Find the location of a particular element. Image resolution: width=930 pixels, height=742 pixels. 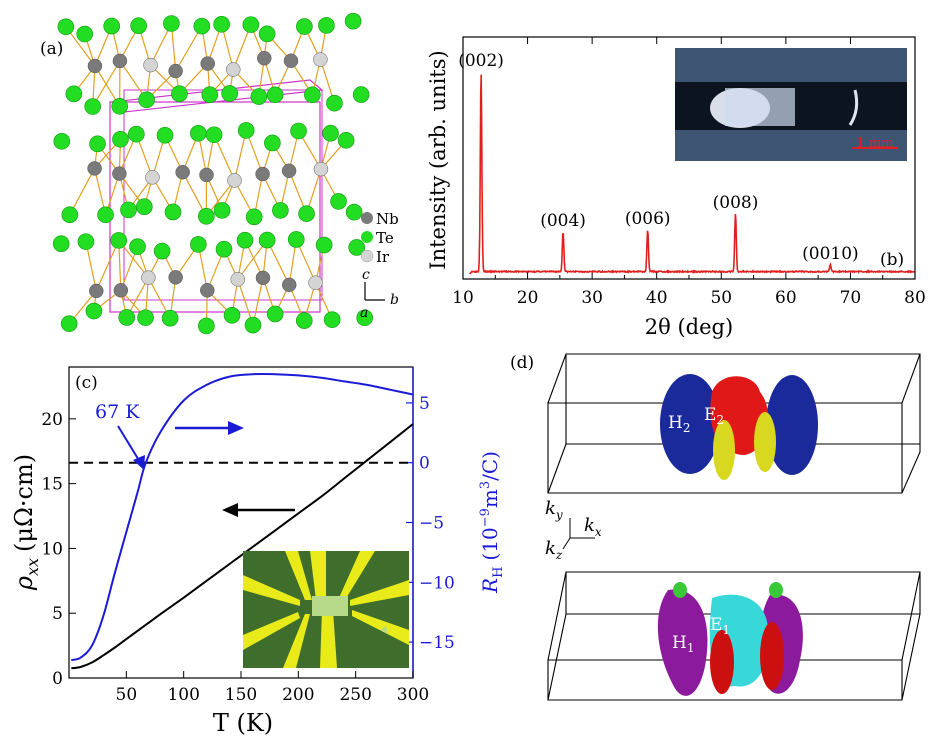

green-tip-left is located at coordinates (680, 590).